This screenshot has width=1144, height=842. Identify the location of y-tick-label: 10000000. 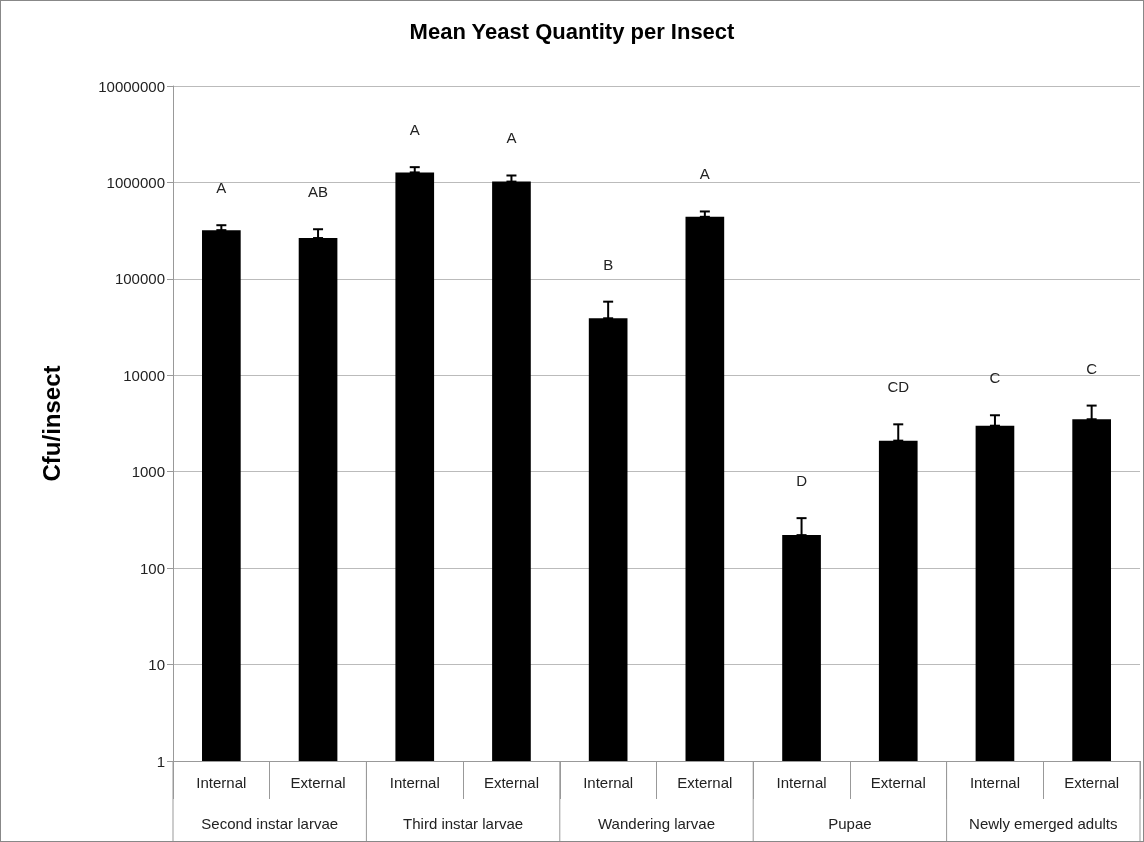
(131, 86).